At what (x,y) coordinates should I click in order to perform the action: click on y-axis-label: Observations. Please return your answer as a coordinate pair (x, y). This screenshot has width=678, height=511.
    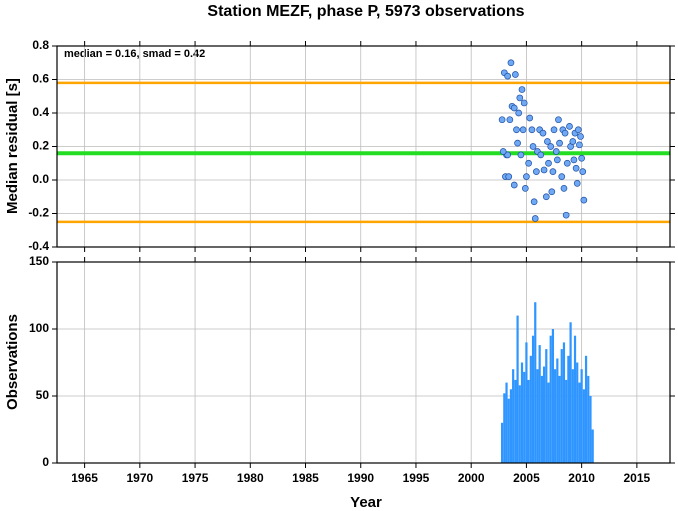
    Looking at the image, I should click on (12, 362).